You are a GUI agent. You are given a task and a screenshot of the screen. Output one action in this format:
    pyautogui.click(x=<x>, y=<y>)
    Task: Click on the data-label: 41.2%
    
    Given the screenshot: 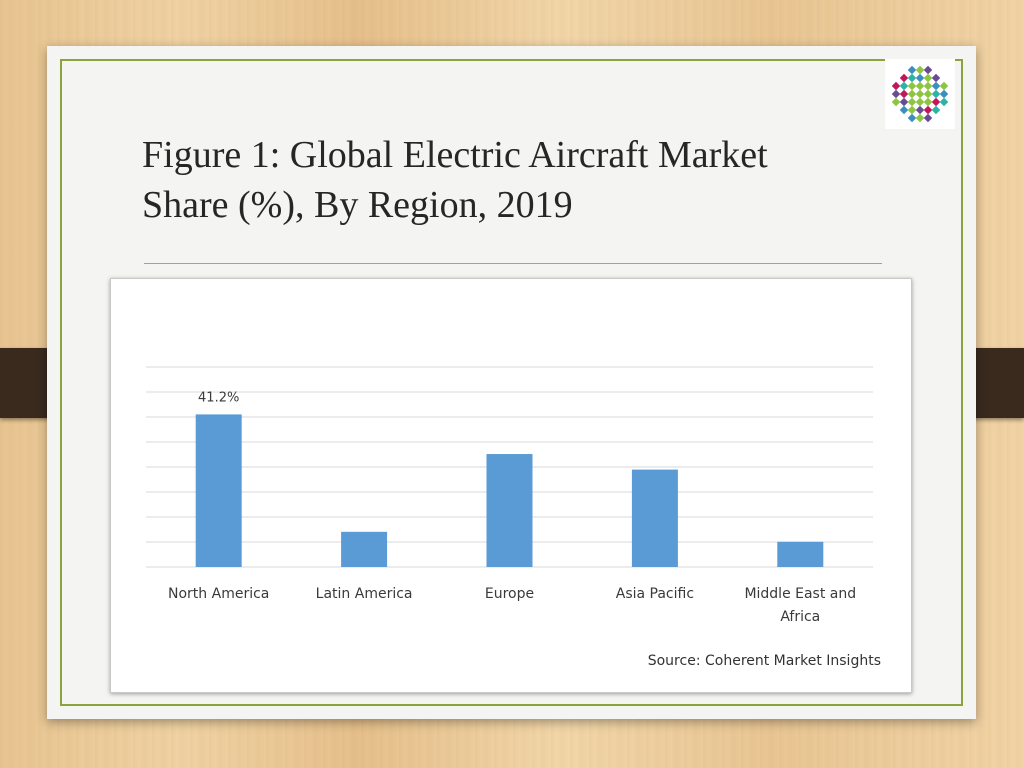 What is the action you would take?
    pyautogui.click(x=218, y=397)
    